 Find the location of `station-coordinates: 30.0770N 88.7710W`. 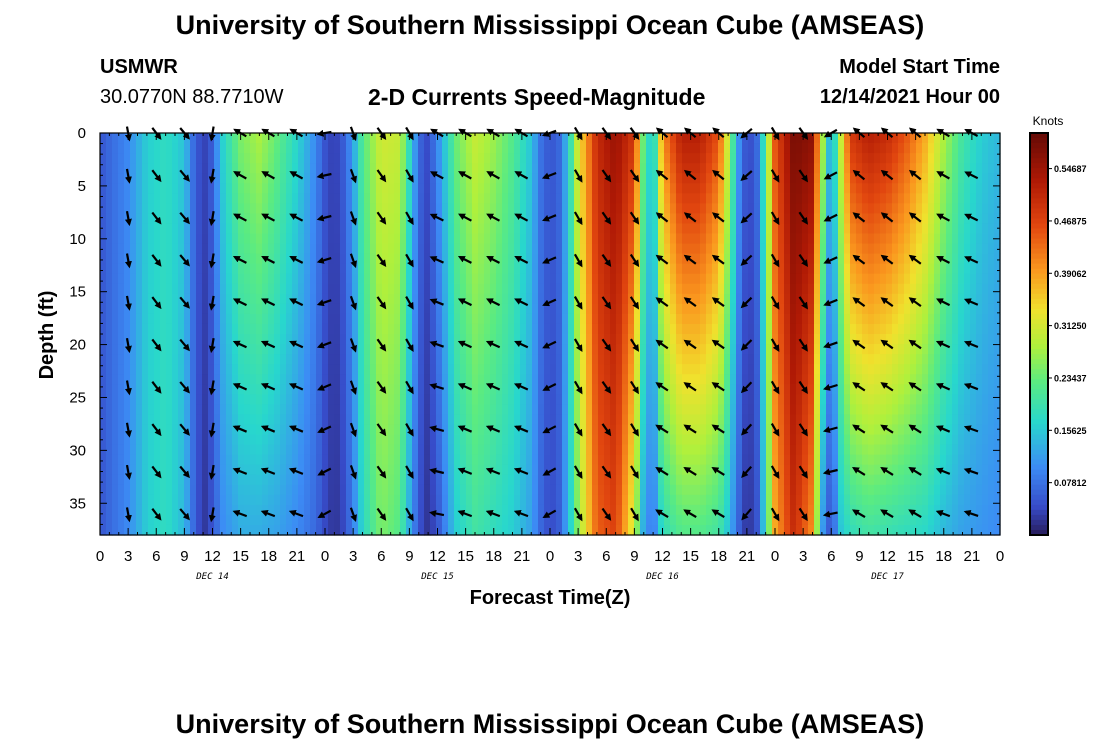

station-coordinates: 30.0770N 88.7710W is located at coordinates (192, 97).